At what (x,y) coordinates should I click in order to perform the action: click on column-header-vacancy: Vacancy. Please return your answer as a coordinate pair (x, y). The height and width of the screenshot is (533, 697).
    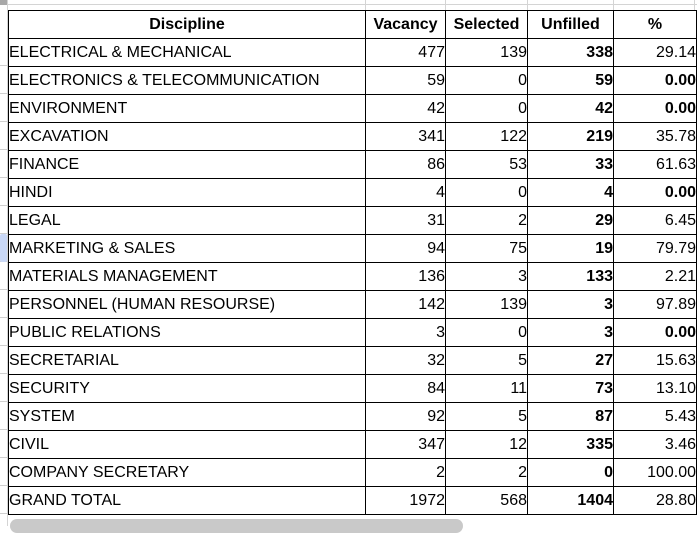
    Looking at the image, I should click on (405, 24).